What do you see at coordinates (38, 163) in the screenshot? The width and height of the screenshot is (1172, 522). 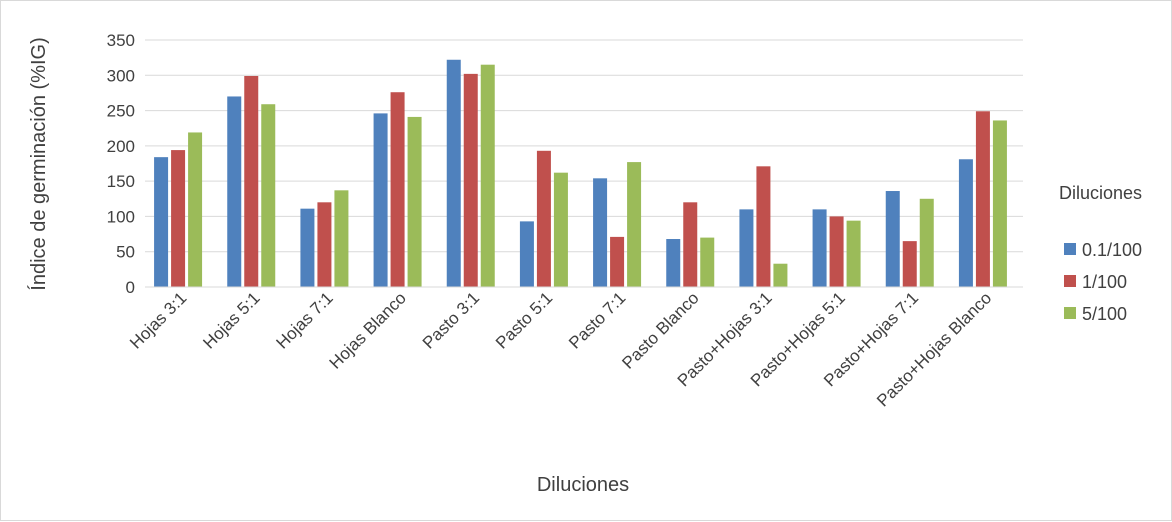 I see `y-axis-title: Índice de germinación (%IG)` at bounding box center [38, 163].